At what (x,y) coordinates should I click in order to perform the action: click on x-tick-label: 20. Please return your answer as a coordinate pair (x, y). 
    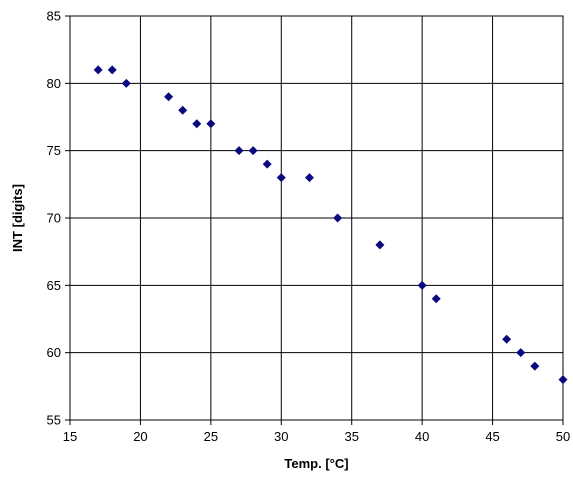
    Looking at the image, I should click on (140, 436).